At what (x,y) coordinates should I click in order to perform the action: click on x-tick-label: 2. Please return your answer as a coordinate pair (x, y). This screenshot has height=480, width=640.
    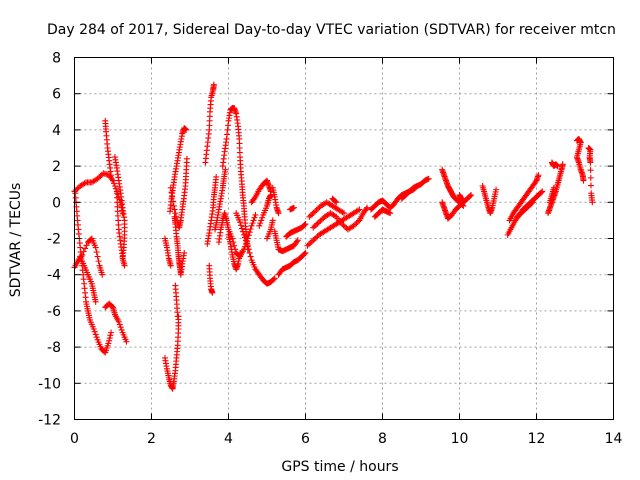
    Looking at the image, I should click on (151, 439).